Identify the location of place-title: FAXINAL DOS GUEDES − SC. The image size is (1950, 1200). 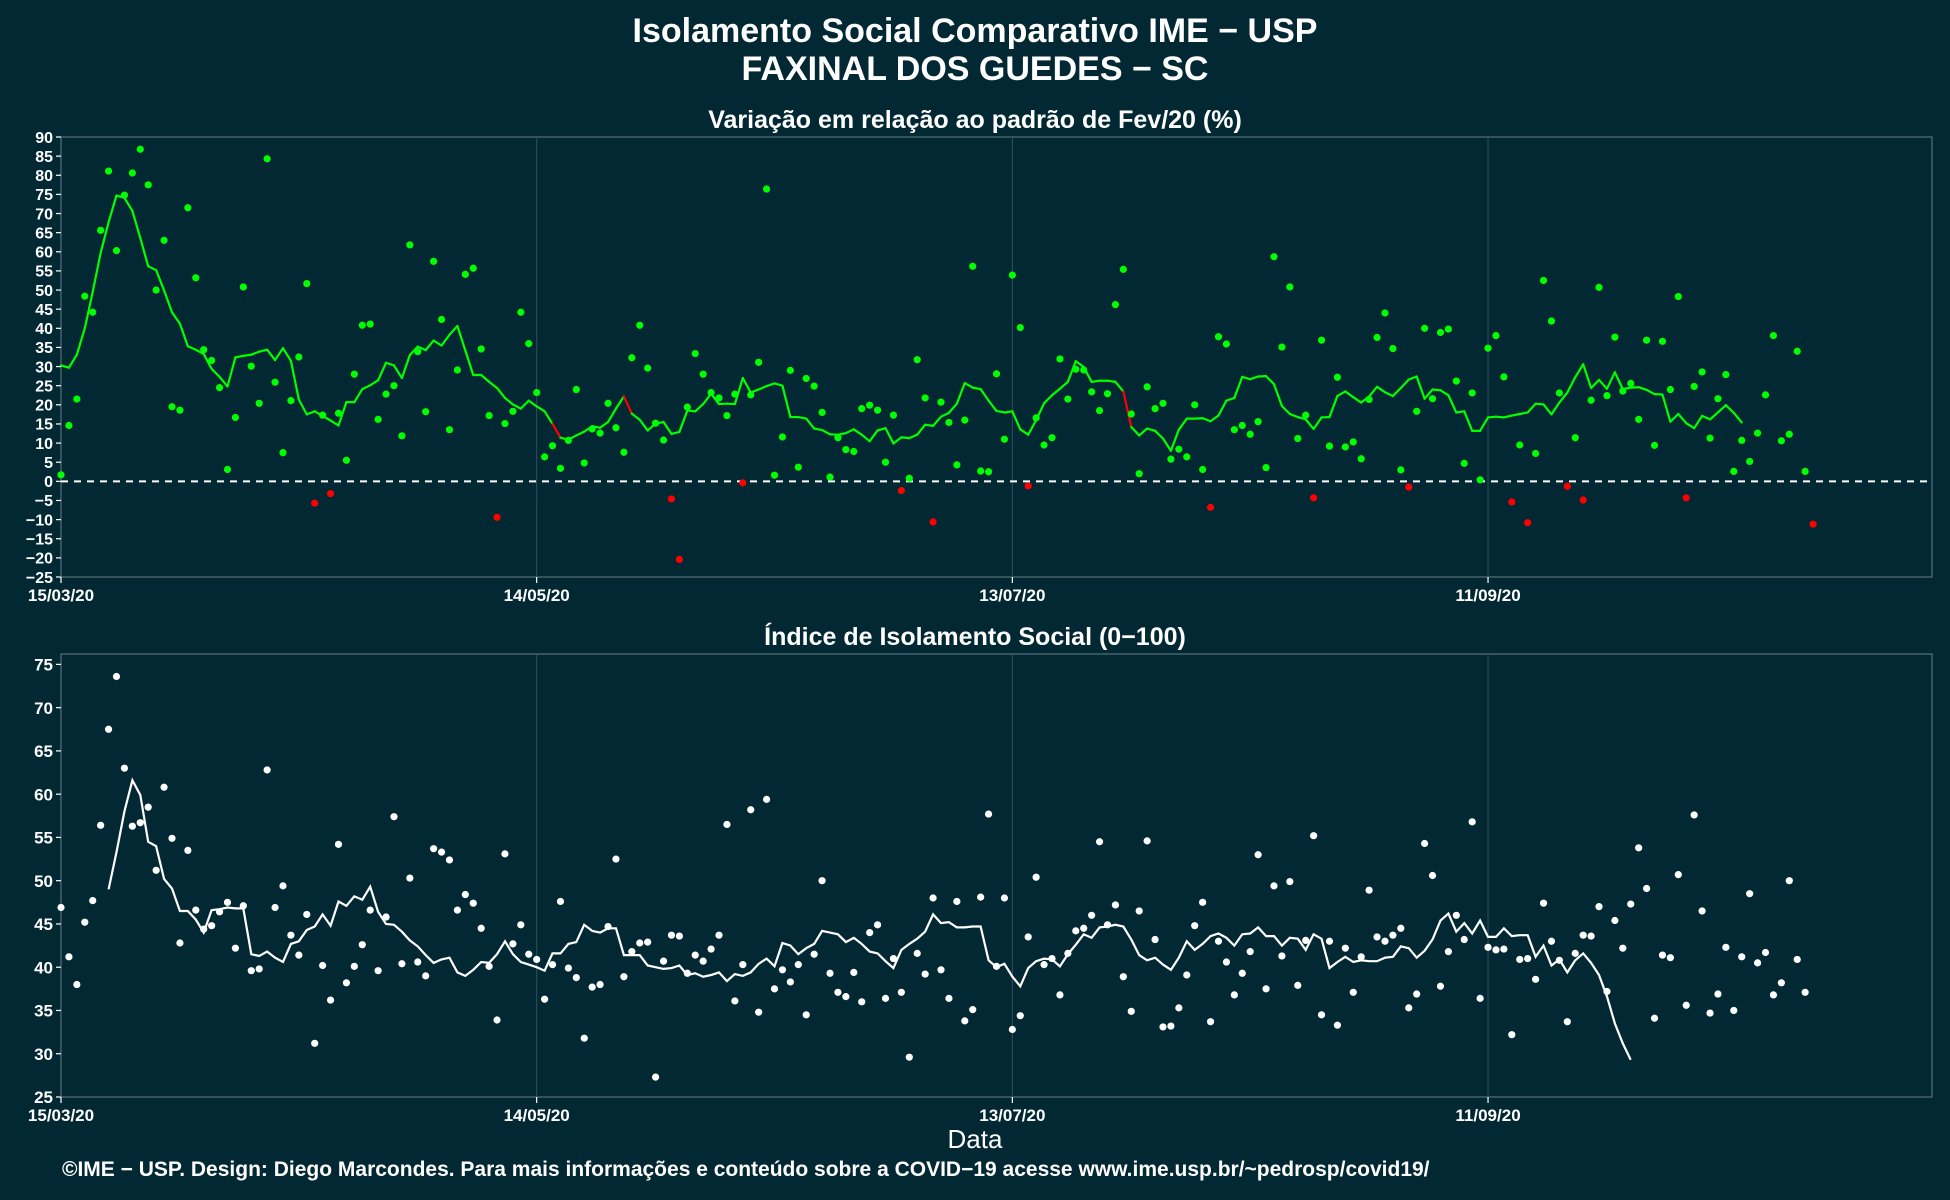
(975, 69).